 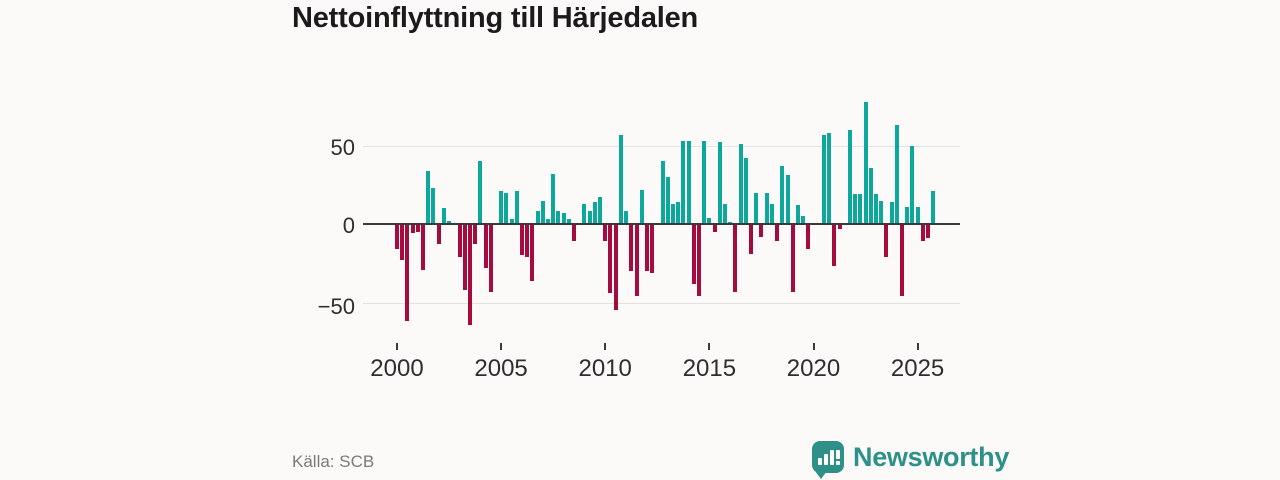 What do you see at coordinates (931, 456) in the screenshot?
I see `logo-wordmark: Newsworthy` at bounding box center [931, 456].